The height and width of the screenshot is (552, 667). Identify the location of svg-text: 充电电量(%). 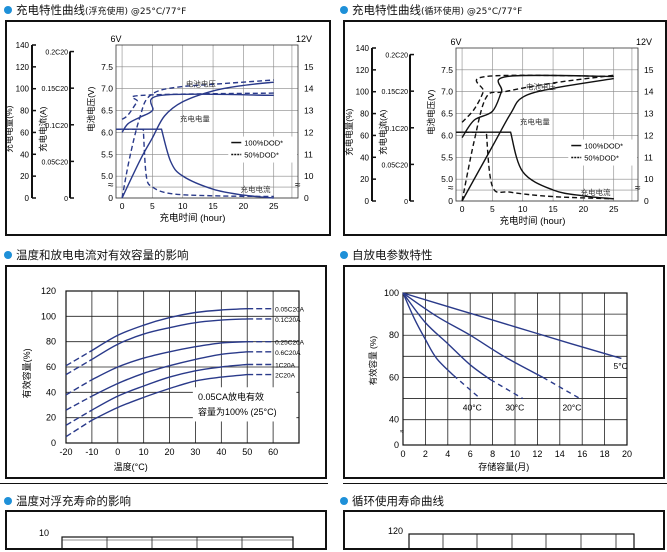
(349, 131).